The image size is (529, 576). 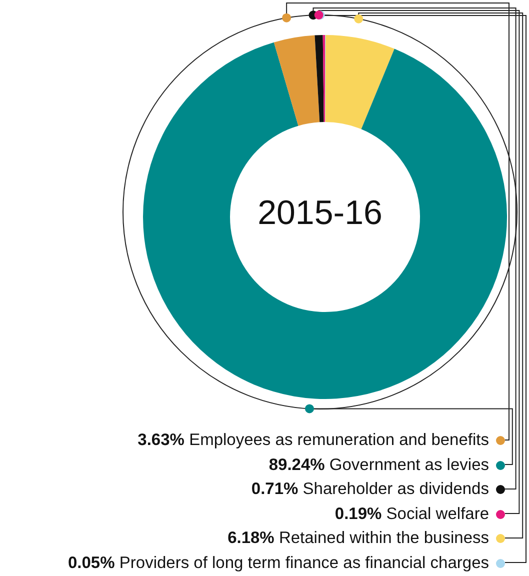 What do you see at coordinates (409, 465) in the screenshot?
I see `legend-label: Government as levies` at bounding box center [409, 465].